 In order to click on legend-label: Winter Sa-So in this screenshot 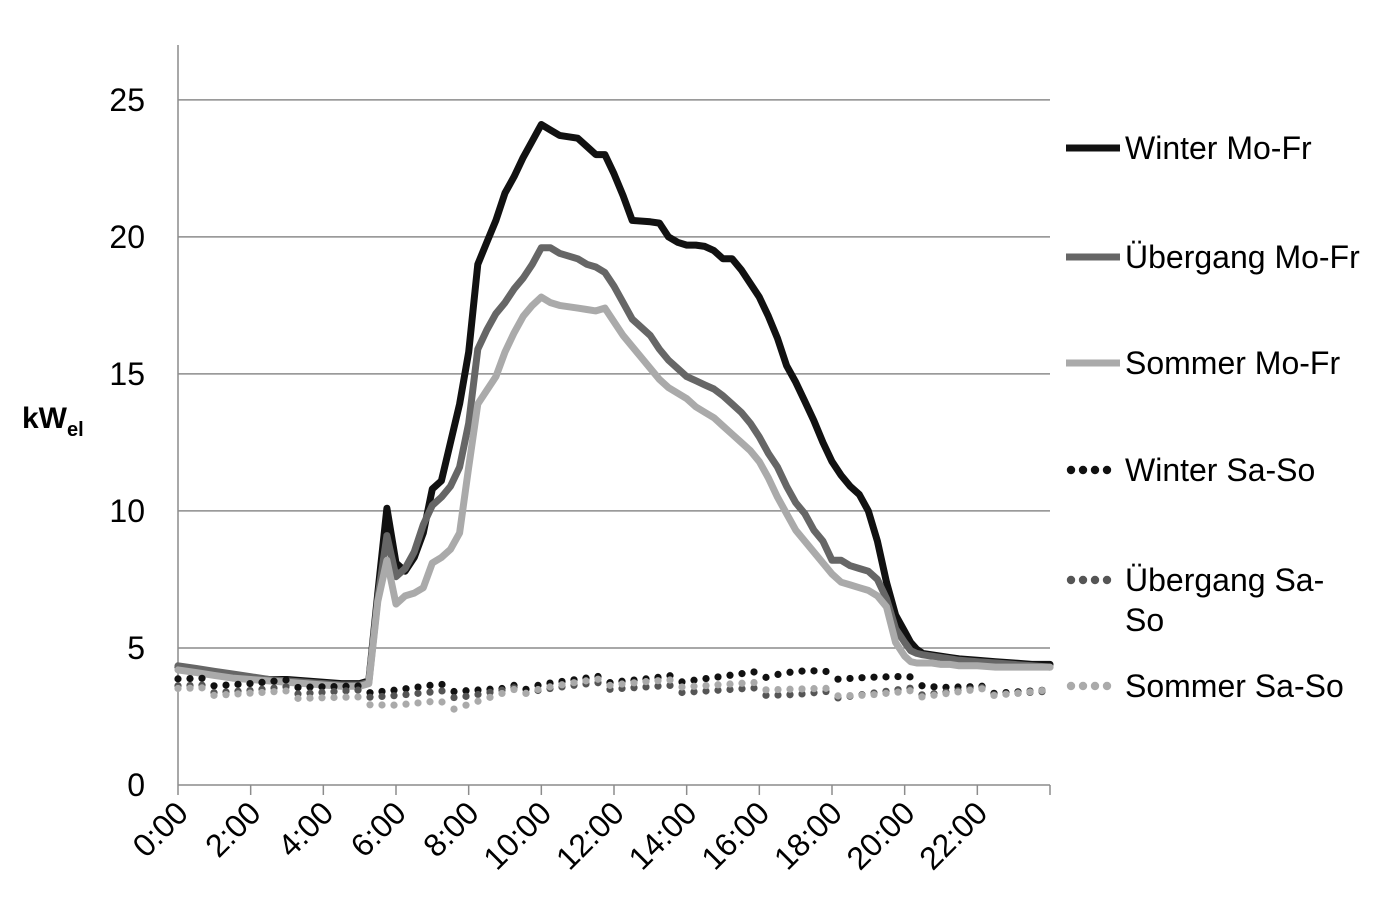, I will do `click(1220, 470)`.